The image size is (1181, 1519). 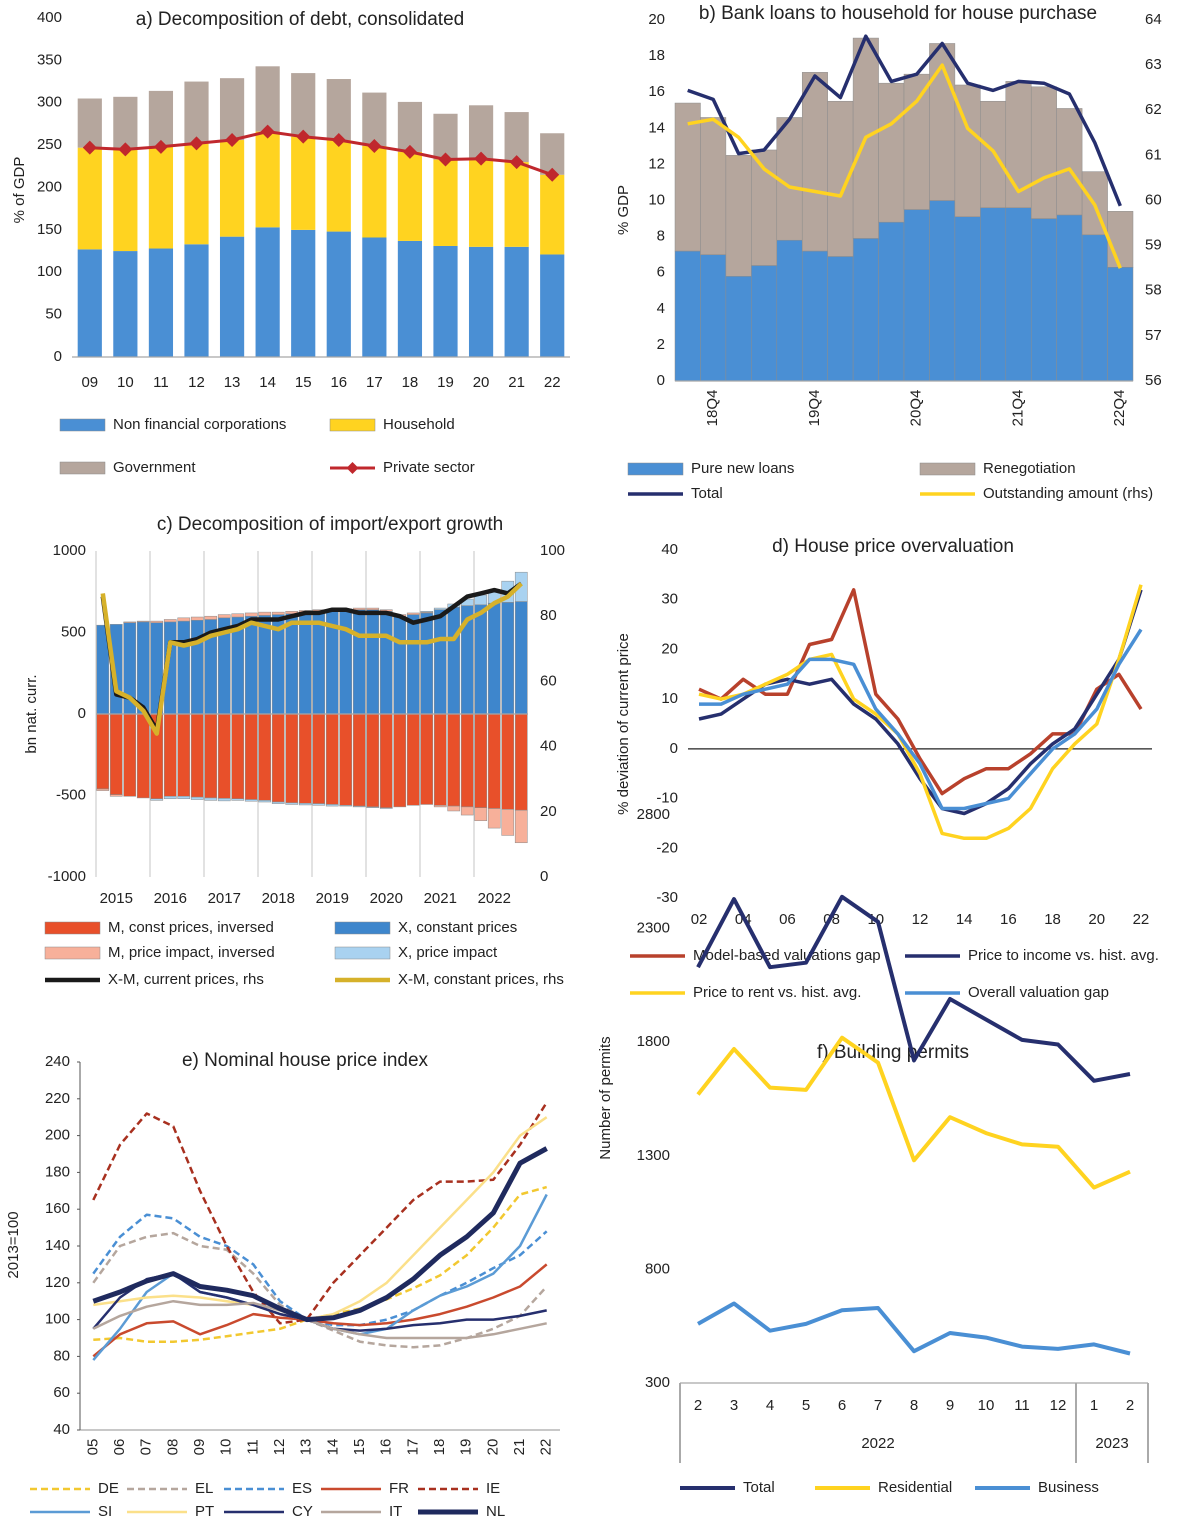 What do you see at coordinates (374, 382) in the screenshot?
I see `x-tick-label: 17` at bounding box center [374, 382].